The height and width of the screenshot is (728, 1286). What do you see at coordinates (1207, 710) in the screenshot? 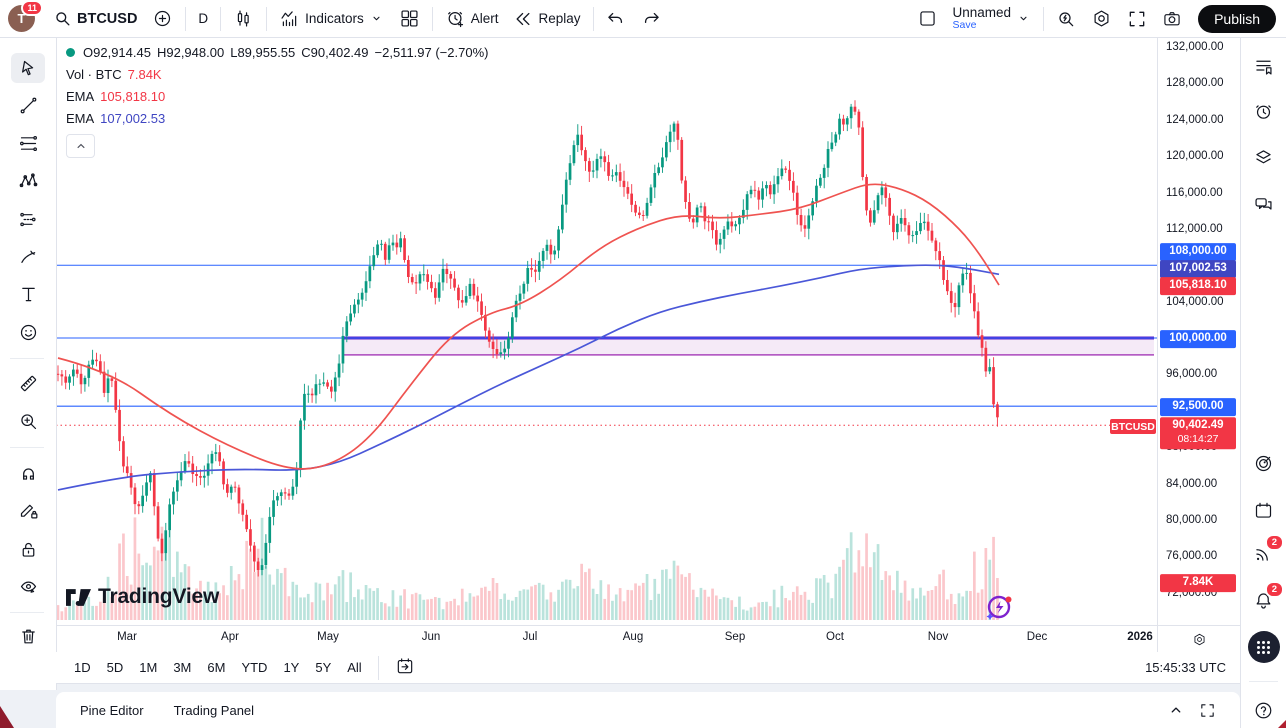
I see `maximize-panel-icon` at bounding box center [1207, 710].